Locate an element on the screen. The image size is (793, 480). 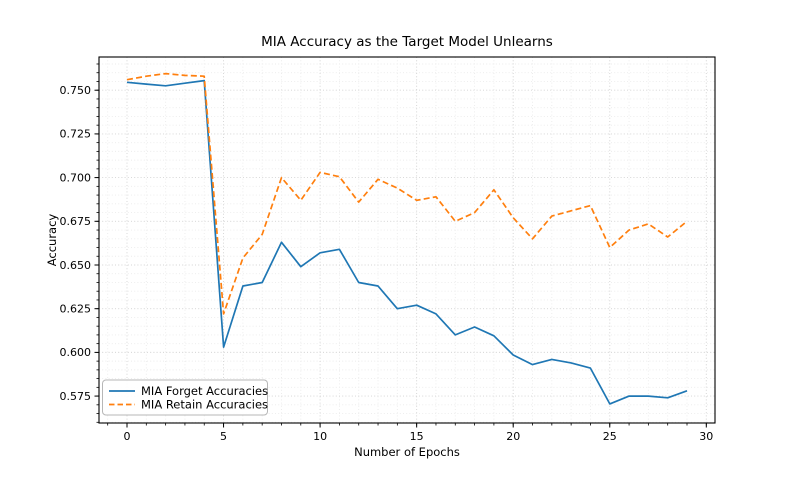
x-axis-label: Number of Epochs is located at coordinates (407, 452).